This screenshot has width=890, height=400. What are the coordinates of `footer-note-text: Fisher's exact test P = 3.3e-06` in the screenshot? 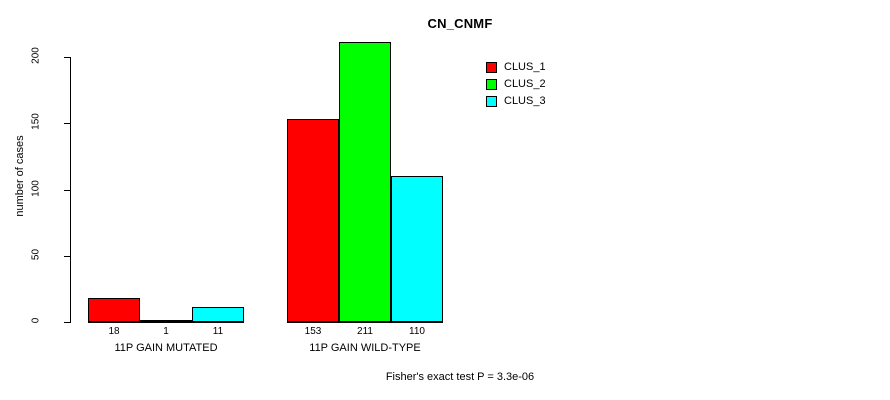 It's located at (460, 377).